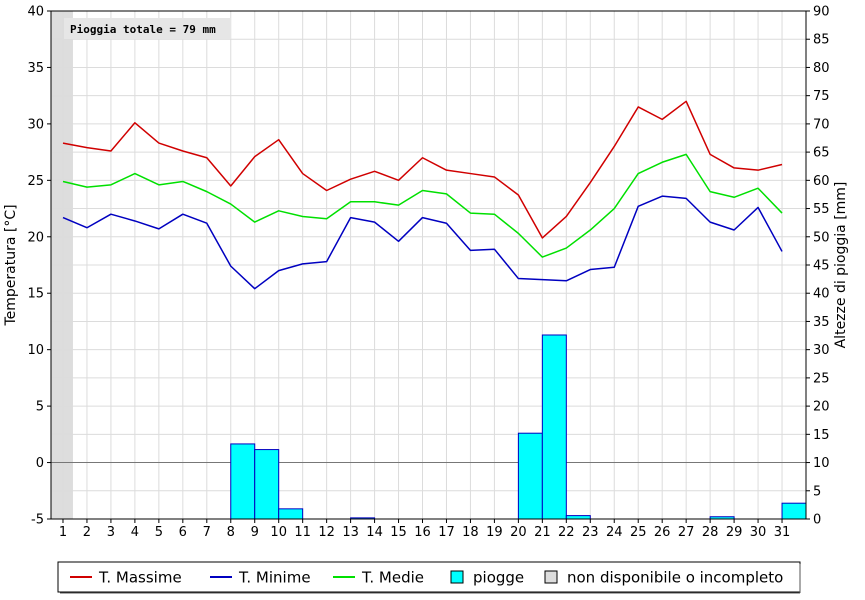 This screenshot has width=865, height=600. Describe the element at coordinates (39, 266) in the screenshot. I see `left-axis-ticks: -5 0 5 10 15 20 25 30 35 40` at that location.